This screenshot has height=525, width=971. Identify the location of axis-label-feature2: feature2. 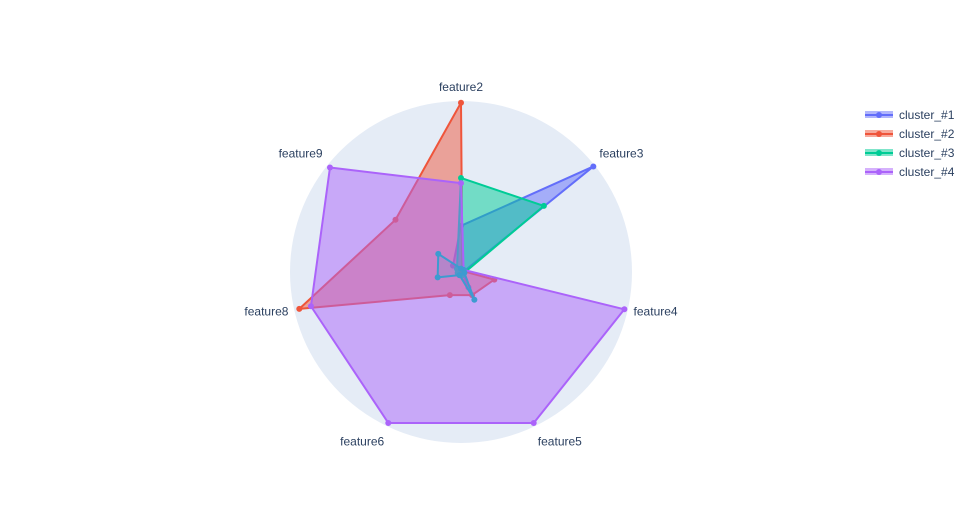
(461, 87).